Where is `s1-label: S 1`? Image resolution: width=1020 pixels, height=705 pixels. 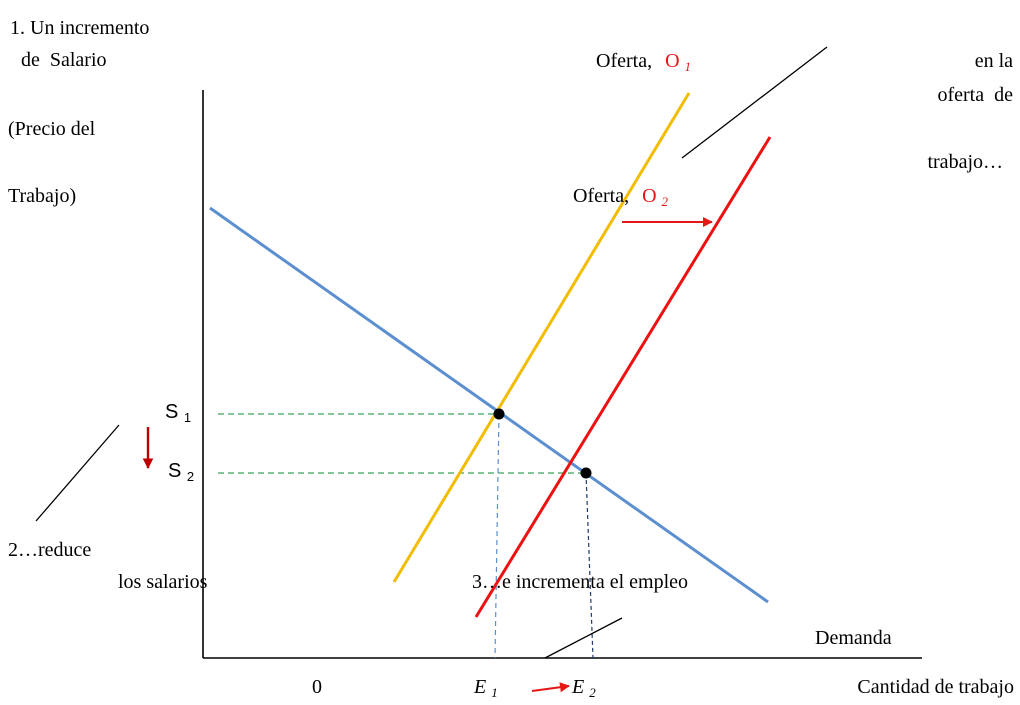 s1-label: S 1 is located at coordinates (178, 413).